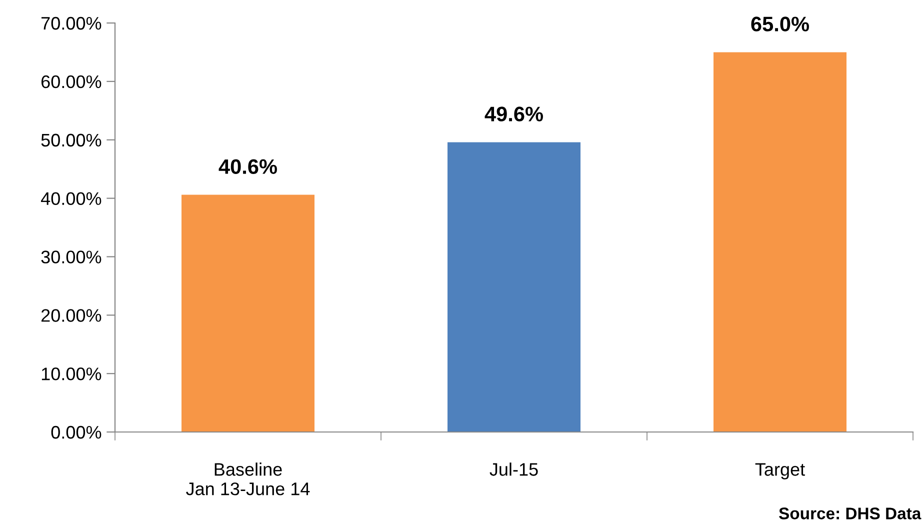 The height and width of the screenshot is (529, 923). Describe the element at coordinates (248, 479) in the screenshot. I see `x-tick-label: Baseline Jan 13-June 14` at that location.